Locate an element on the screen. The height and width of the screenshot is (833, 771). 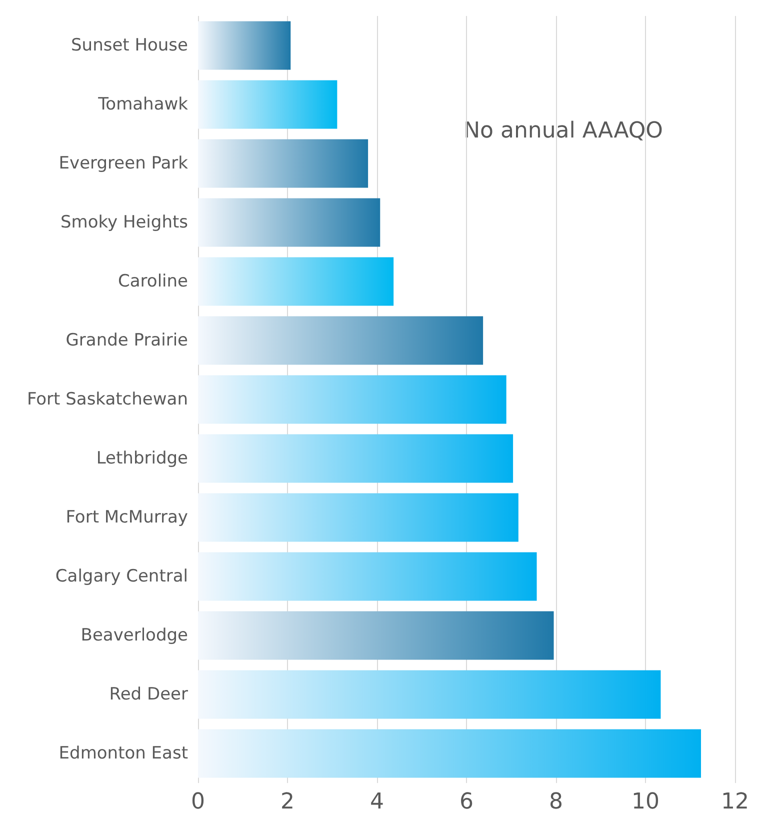
x-tick-label: 4 is located at coordinates (377, 802).